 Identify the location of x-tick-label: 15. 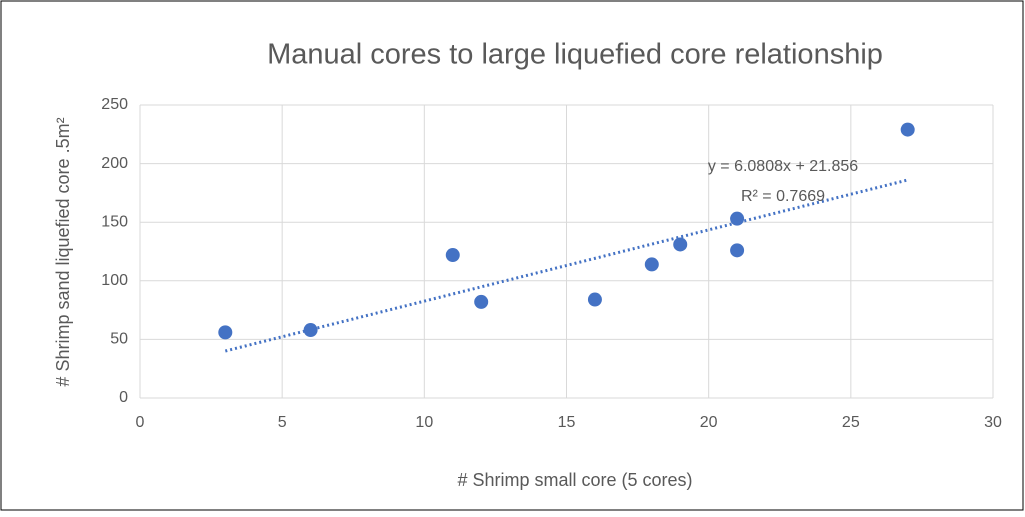
(567, 422).